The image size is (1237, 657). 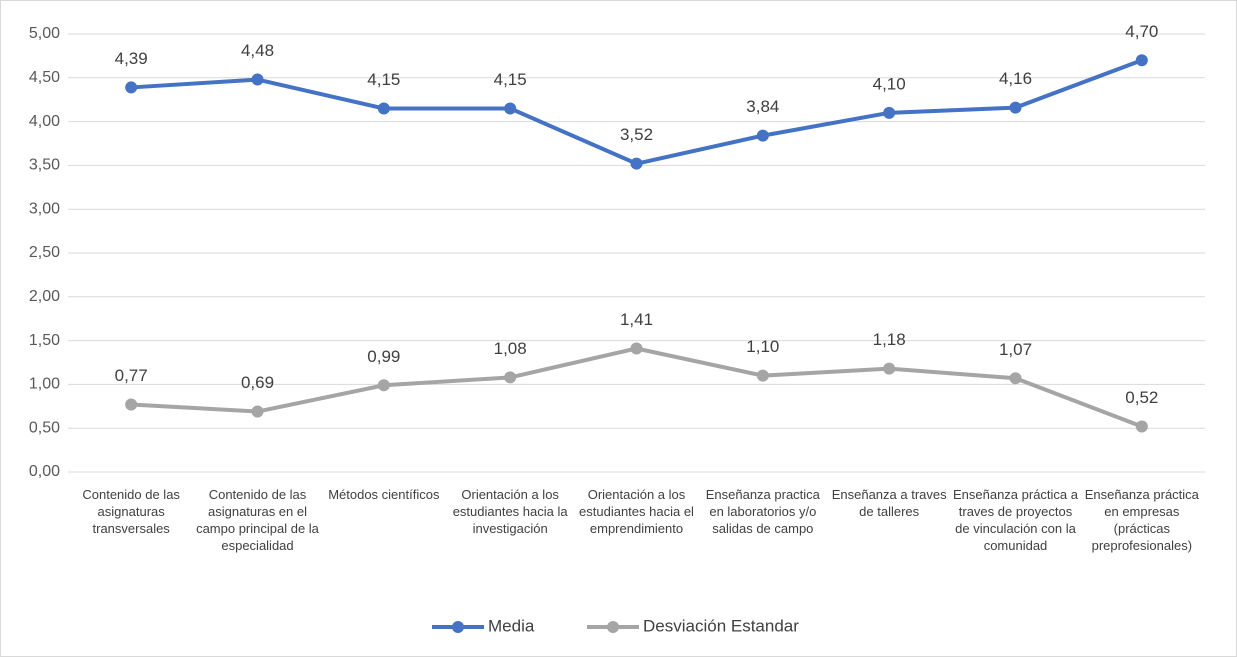 I want to click on y-tick-label: 5,00, so click(x=44, y=33).